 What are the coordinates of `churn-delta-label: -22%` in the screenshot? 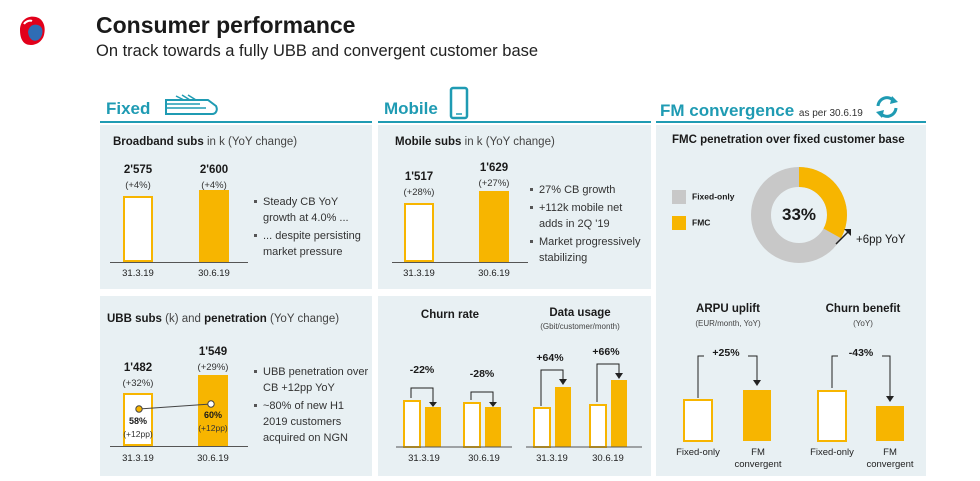 It's located at (422, 370).